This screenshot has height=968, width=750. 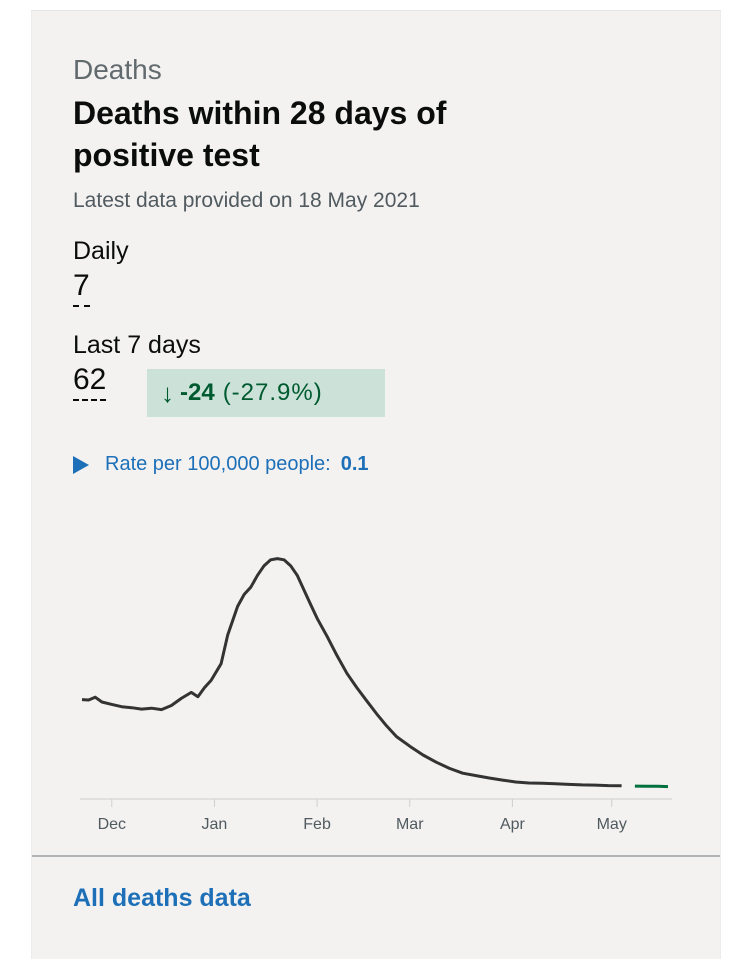 What do you see at coordinates (90, 382) in the screenshot?
I see `last7-value: 62` at bounding box center [90, 382].